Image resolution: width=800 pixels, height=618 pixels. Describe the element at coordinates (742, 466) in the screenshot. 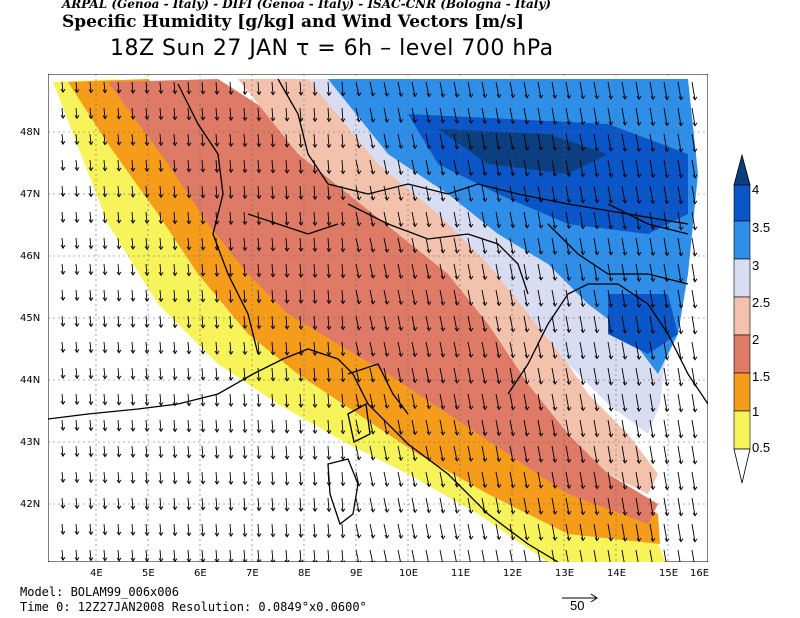

I see `colorbar-bottom-cap` at that location.